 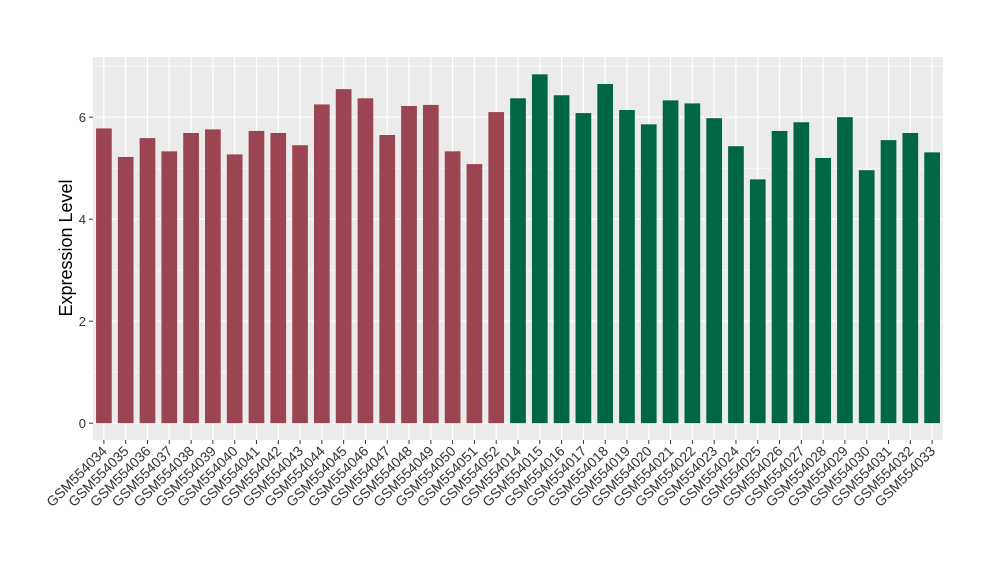 What do you see at coordinates (82, 321) in the screenshot?
I see `y-tick-label: 2` at bounding box center [82, 321].